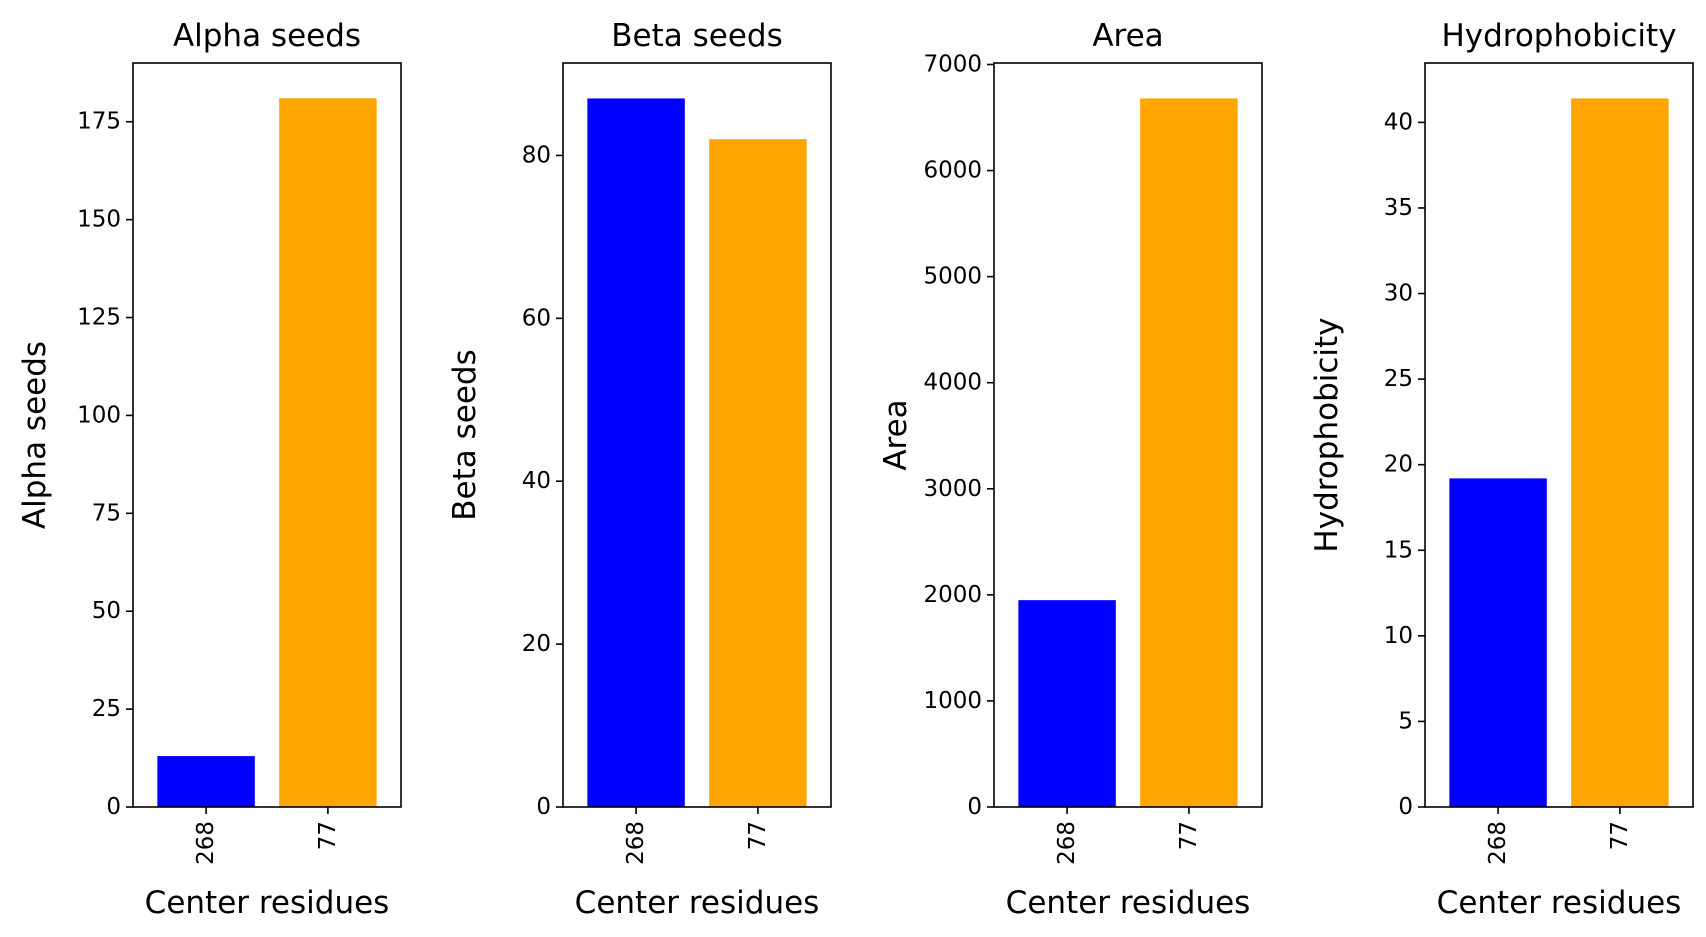 The height and width of the screenshot is (937, 1706). Describe the element at coordinates (99, 220) in the screenshot. I see `y-tick-label: 150` at that location.